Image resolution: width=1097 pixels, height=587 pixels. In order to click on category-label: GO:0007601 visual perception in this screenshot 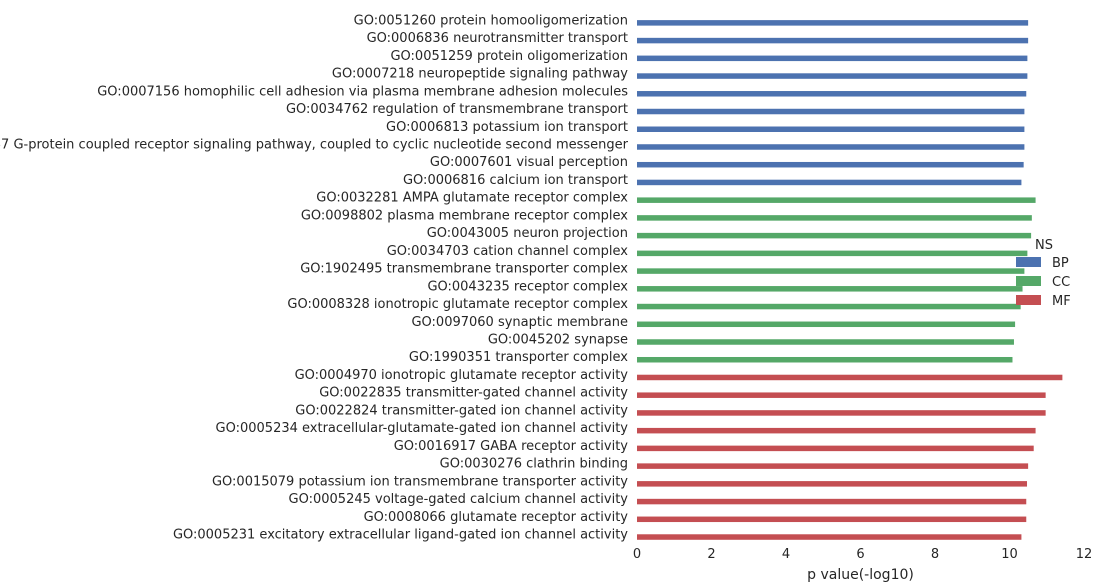, I will do `click(529, 162)`.